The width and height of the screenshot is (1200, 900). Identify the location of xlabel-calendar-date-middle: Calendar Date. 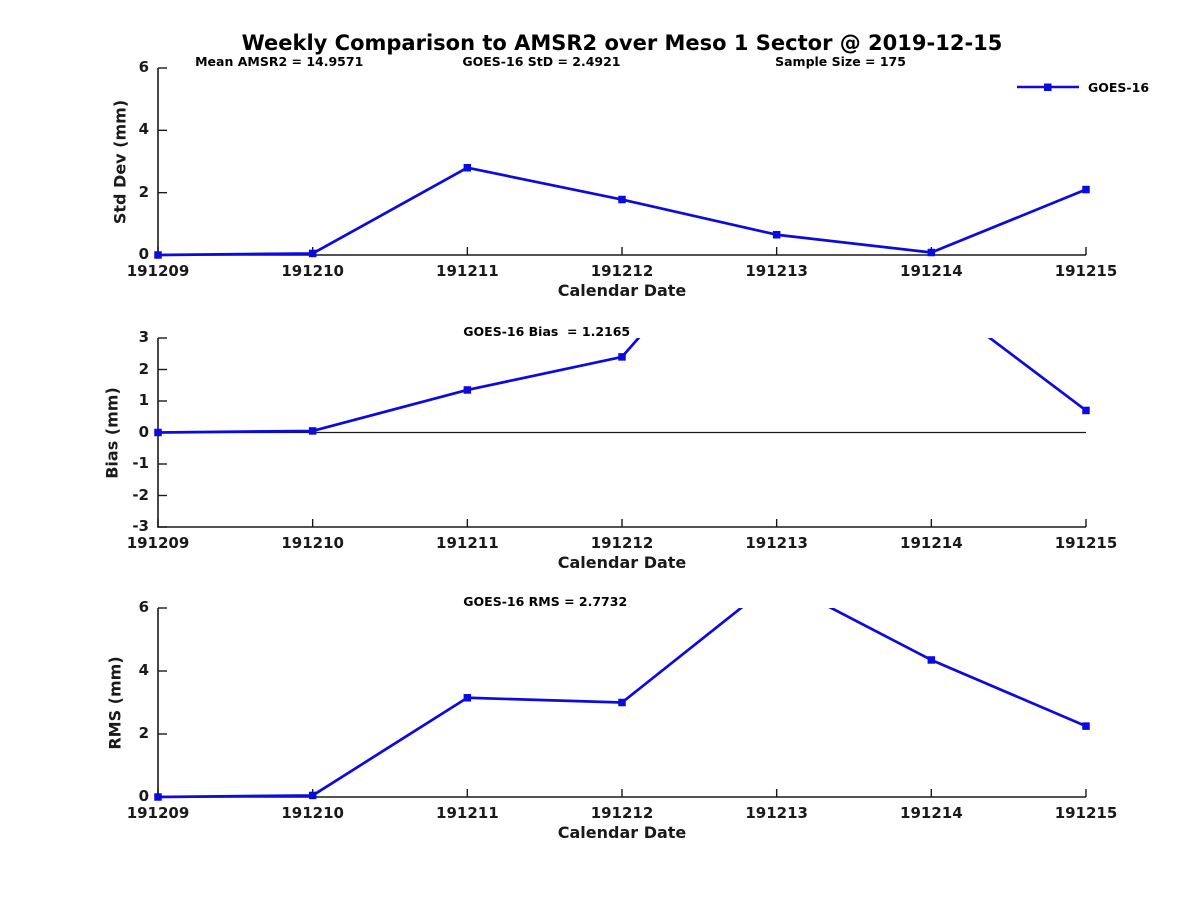
(622, 562).